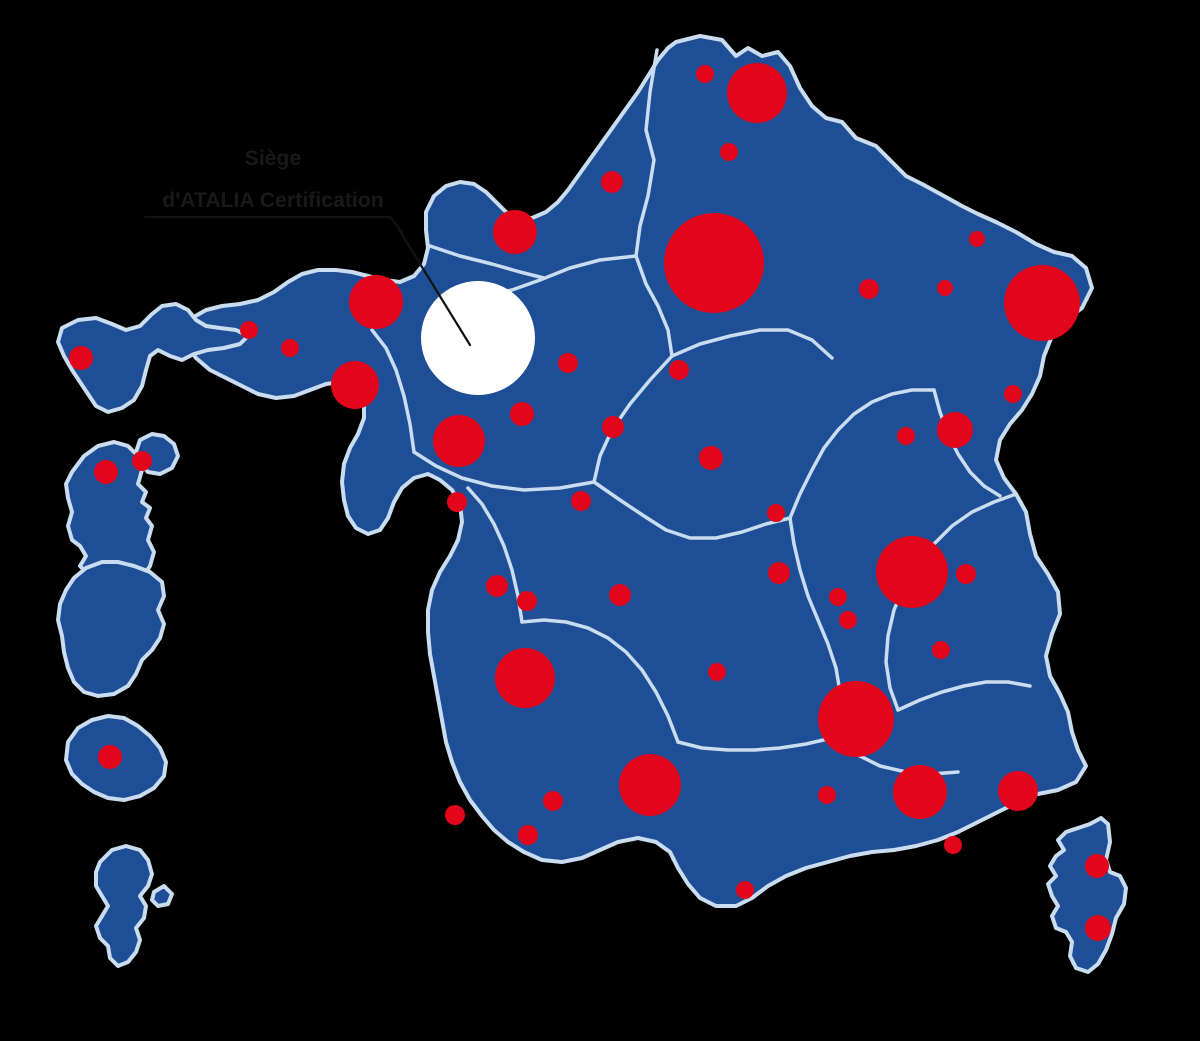  What do you see at coordinates (124, 906) in the screenshot?
I see `territory-mayotte` at bounding box center [124, 906].